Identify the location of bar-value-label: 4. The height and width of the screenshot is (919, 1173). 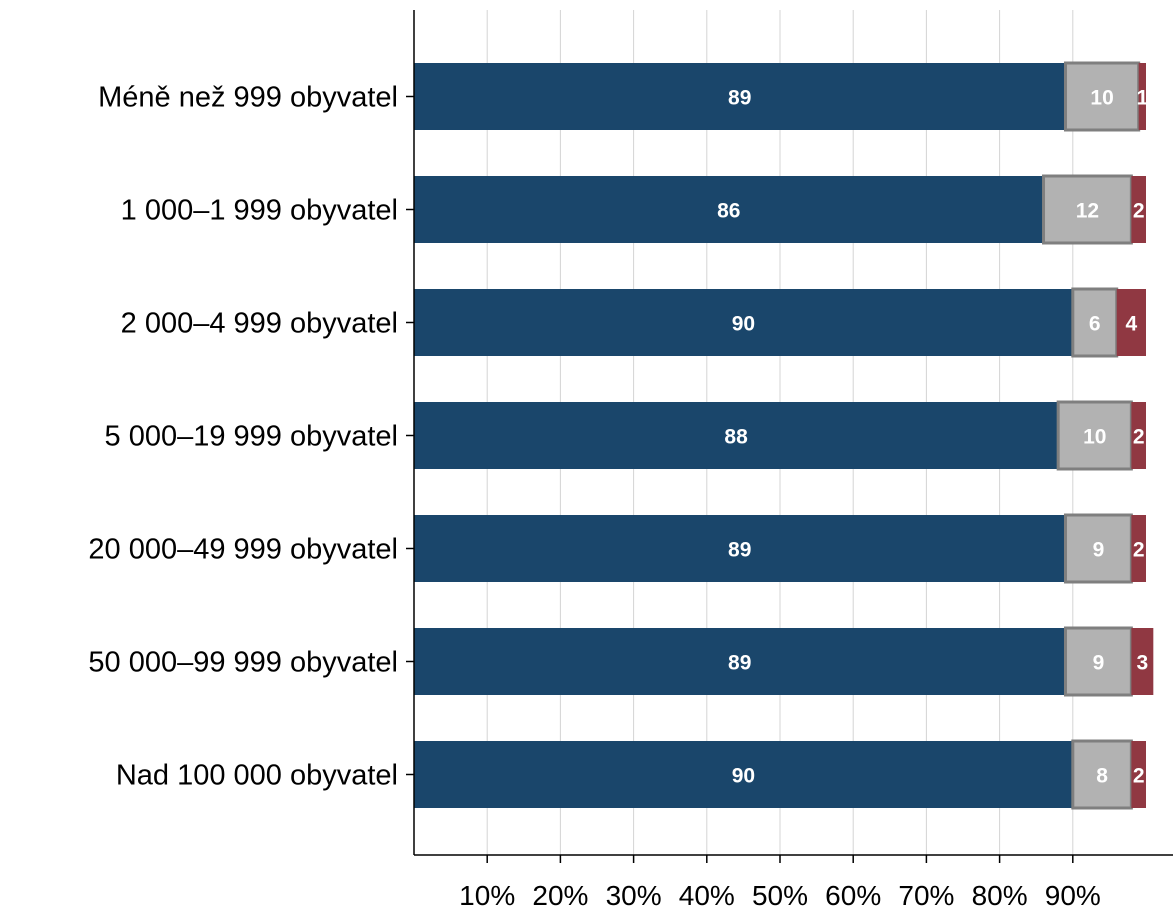
(1132, 324).